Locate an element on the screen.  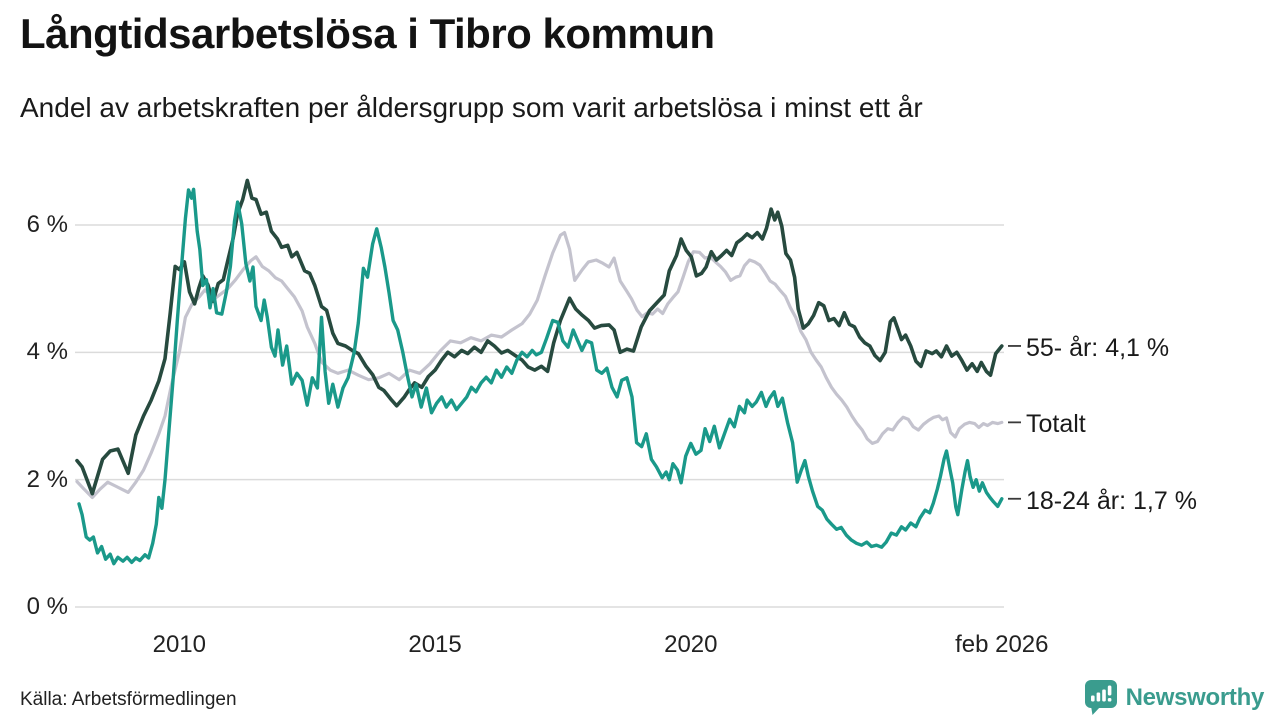
y-tick-label: 4 % is located at coordinates (47, 352).